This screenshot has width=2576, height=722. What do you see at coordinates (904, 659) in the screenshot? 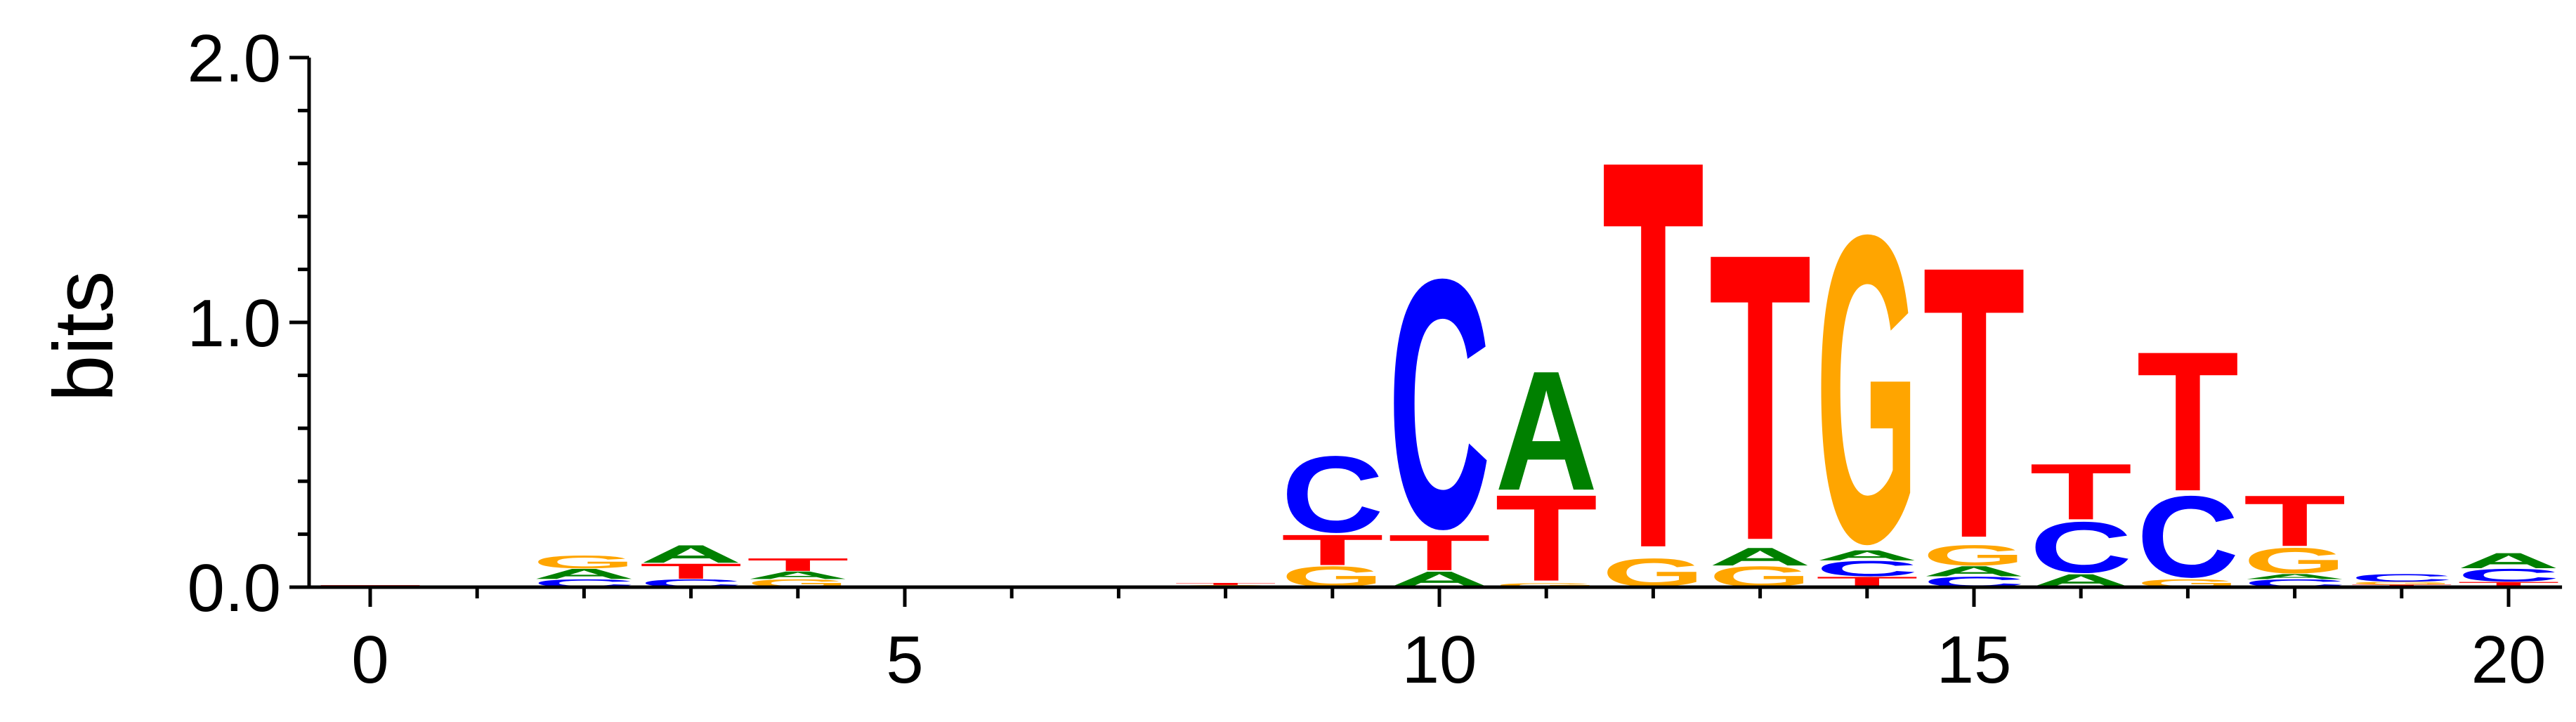
I see `x-tick-label: 5` at bounding box center [904, 659].